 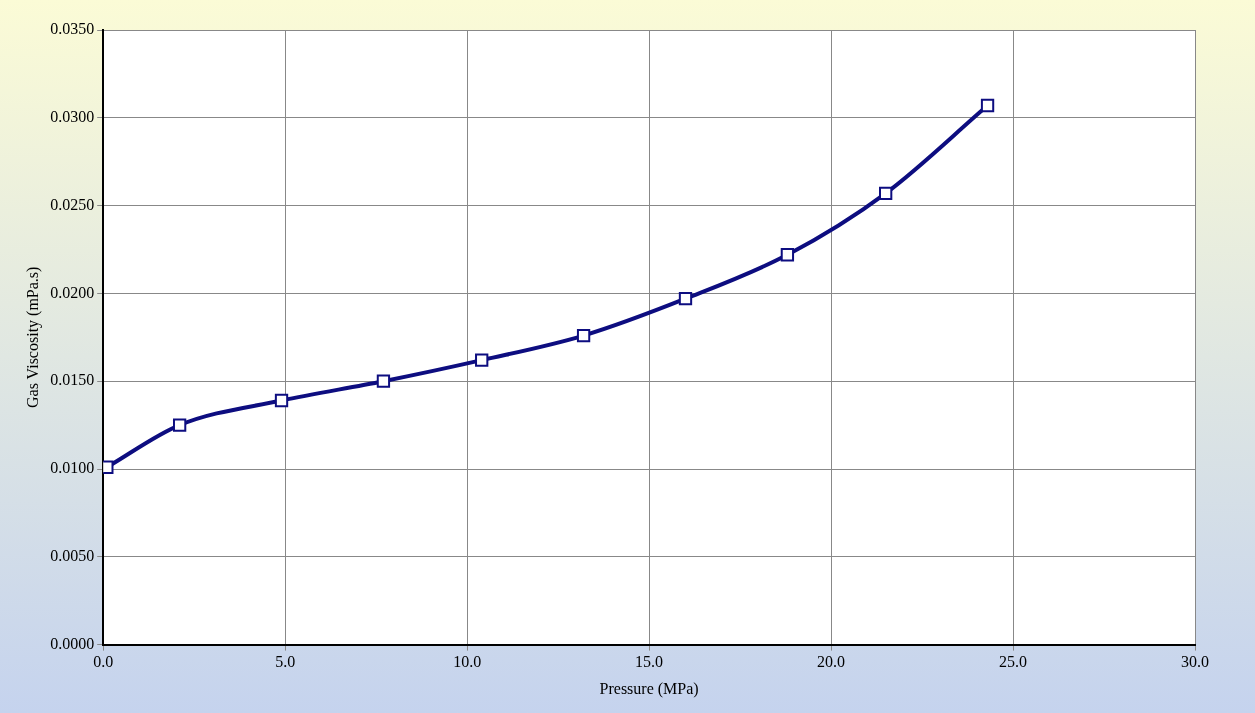 What do you see at coordinates (1195, 662) in the screenshot?
I see `x-tick-label: 30.0` at bounding box center [1195, 662].